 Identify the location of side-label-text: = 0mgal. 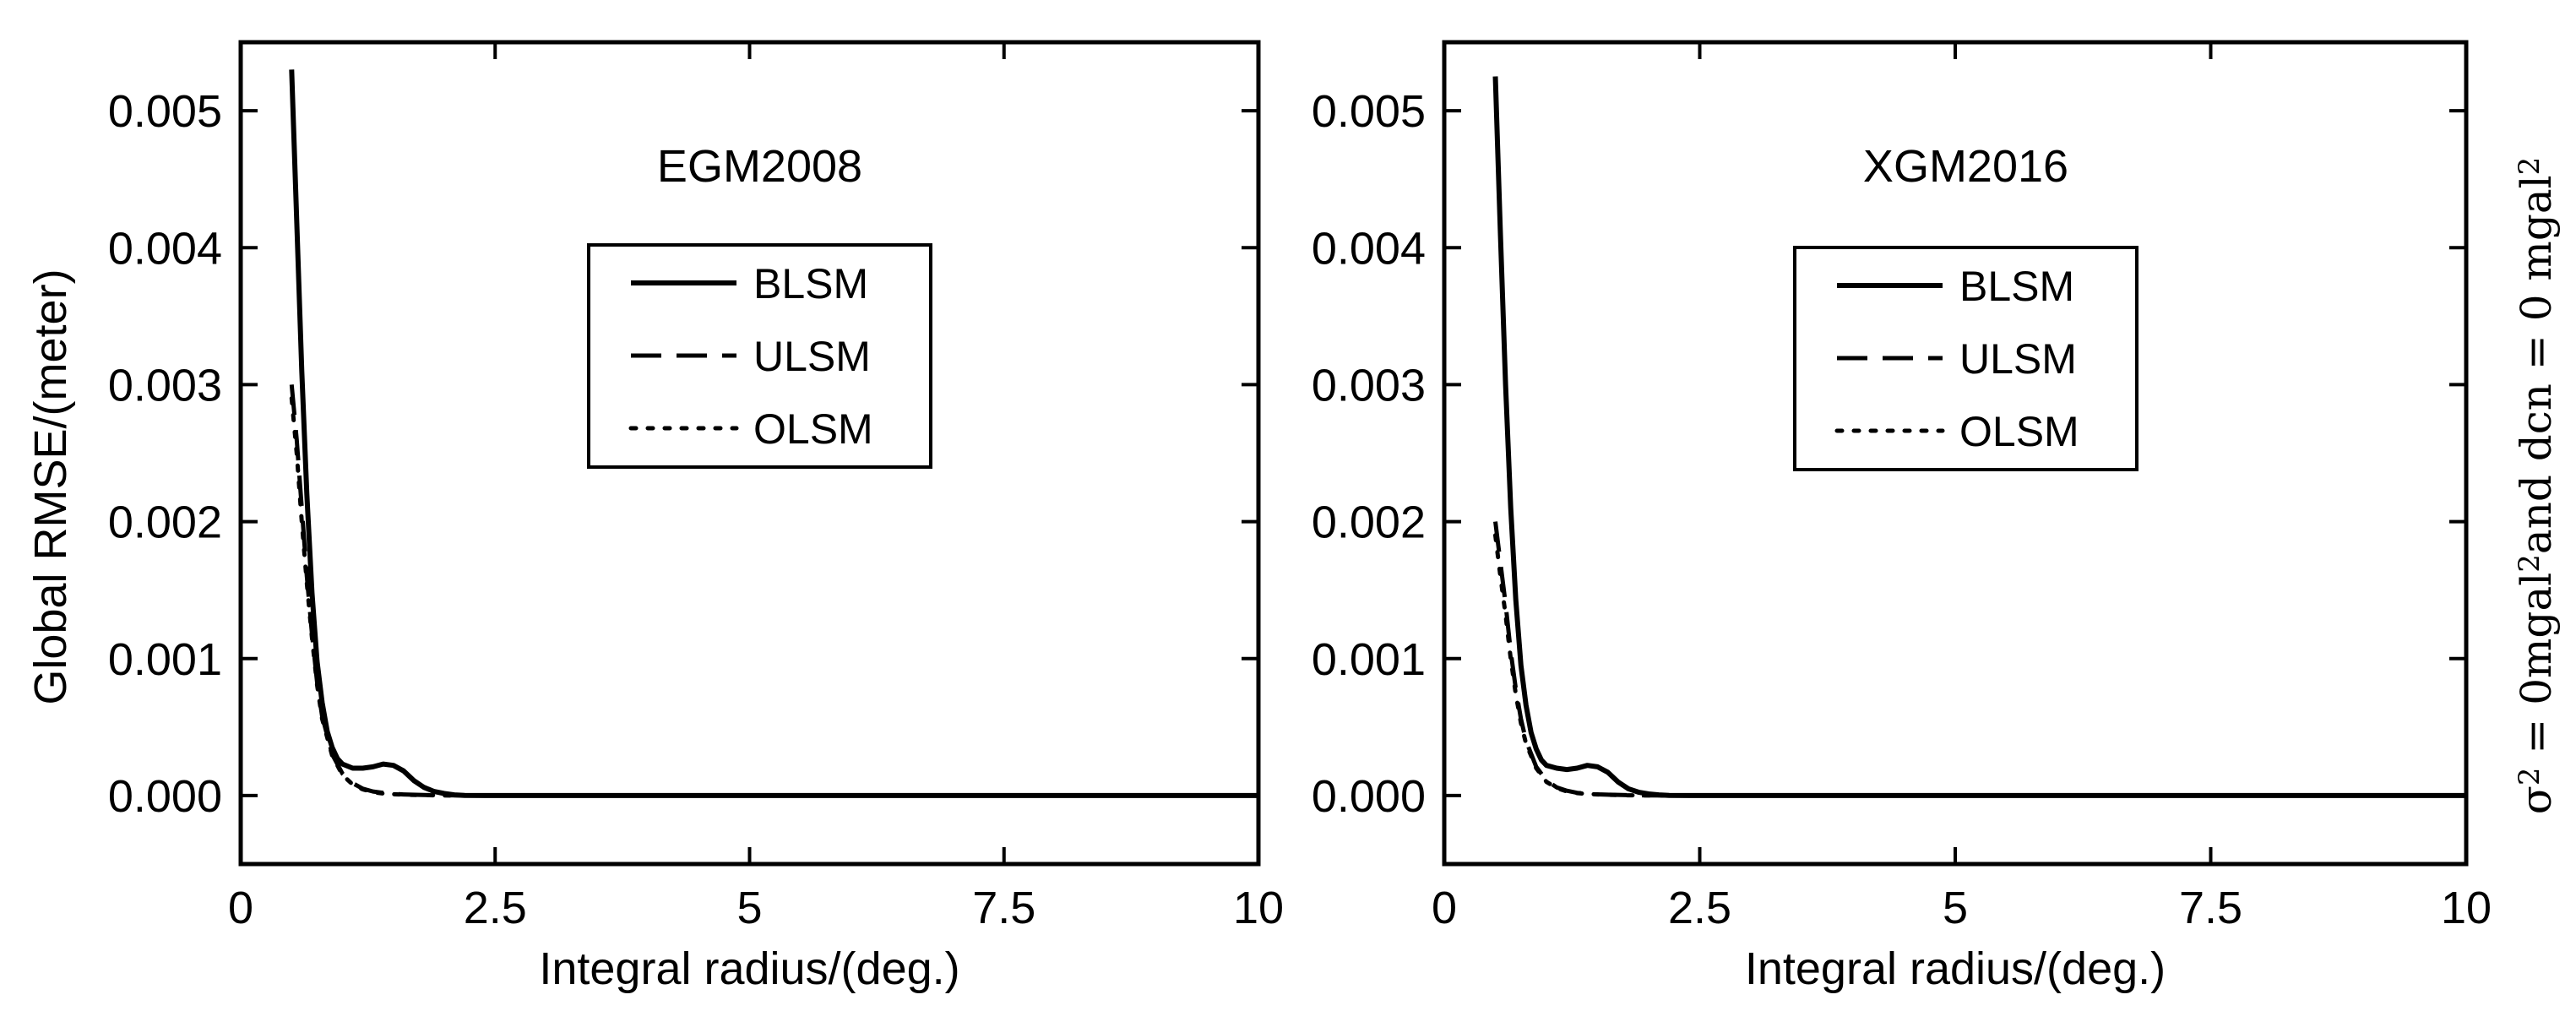
(2536, 670).